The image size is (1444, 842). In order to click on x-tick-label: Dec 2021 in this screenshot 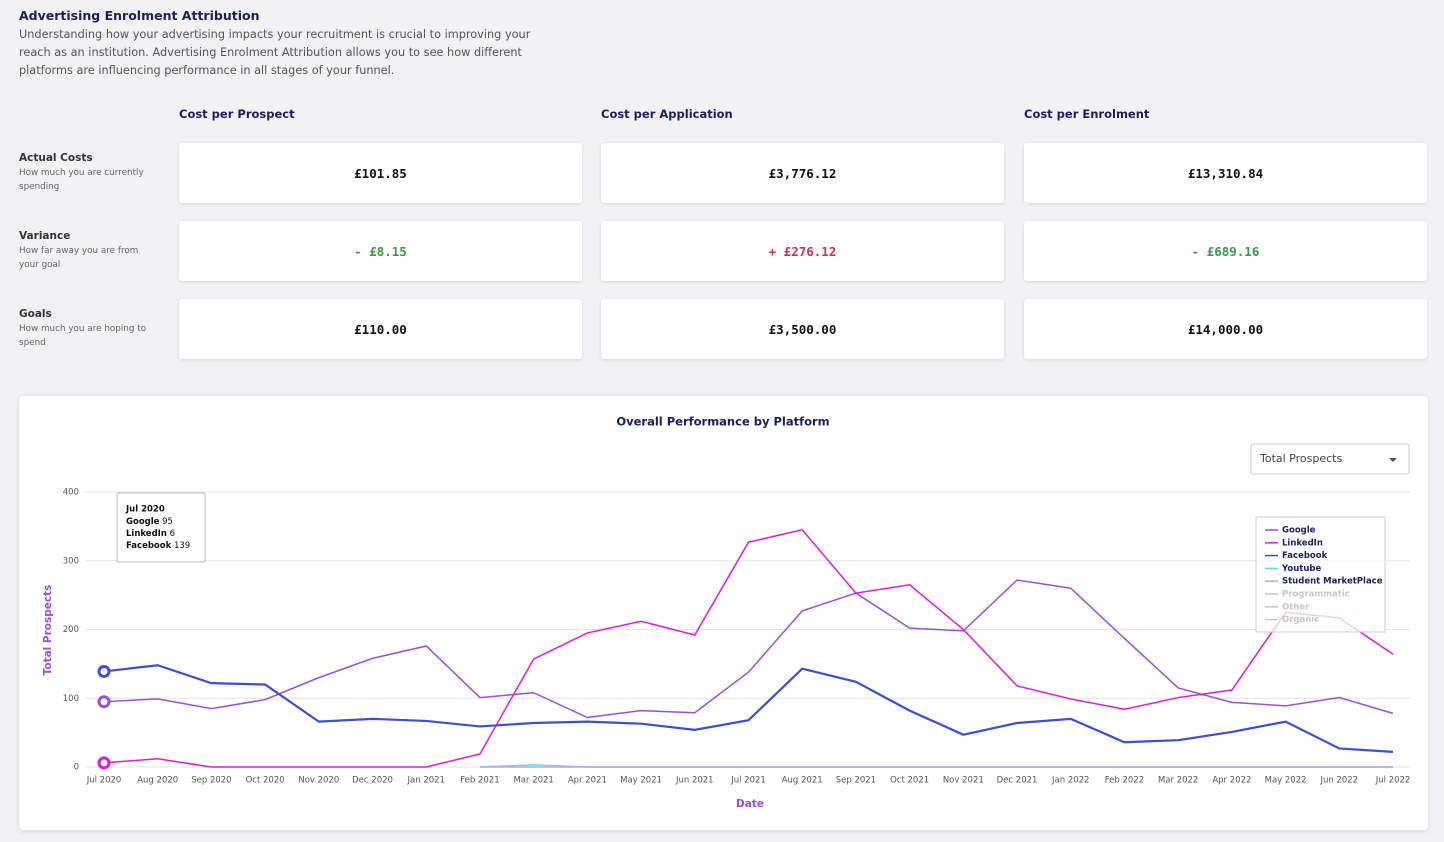, I will do `click(1017, 781)`.